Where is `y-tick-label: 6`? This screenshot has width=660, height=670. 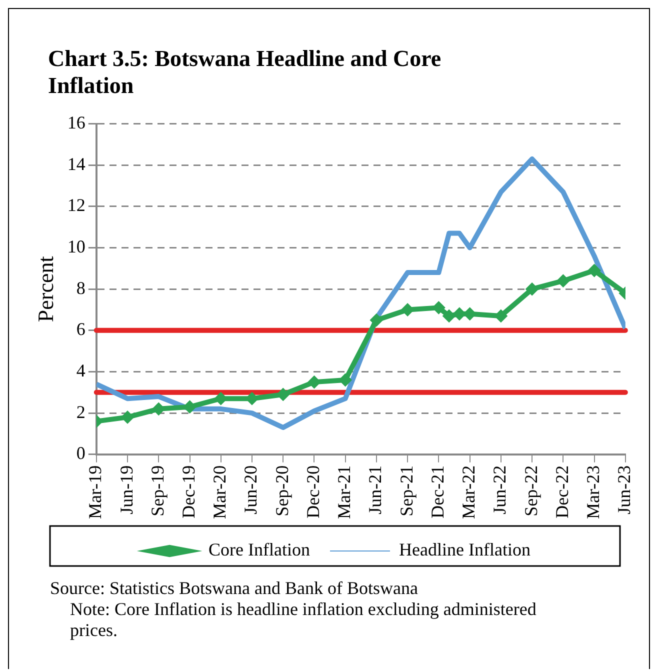
y-tick-label: 6 is located at coordinates (81, 329).